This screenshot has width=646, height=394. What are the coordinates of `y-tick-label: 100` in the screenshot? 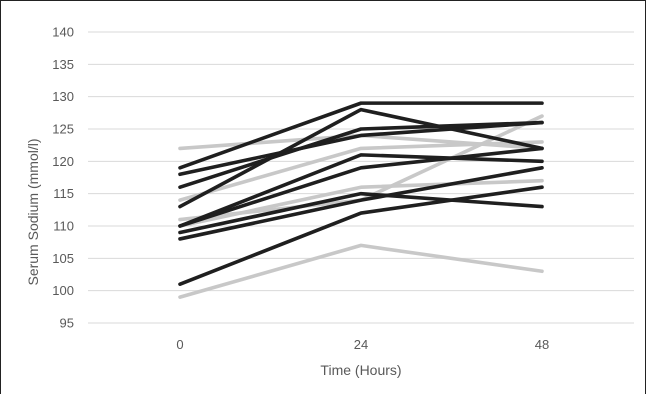 It's located at (63, 290).